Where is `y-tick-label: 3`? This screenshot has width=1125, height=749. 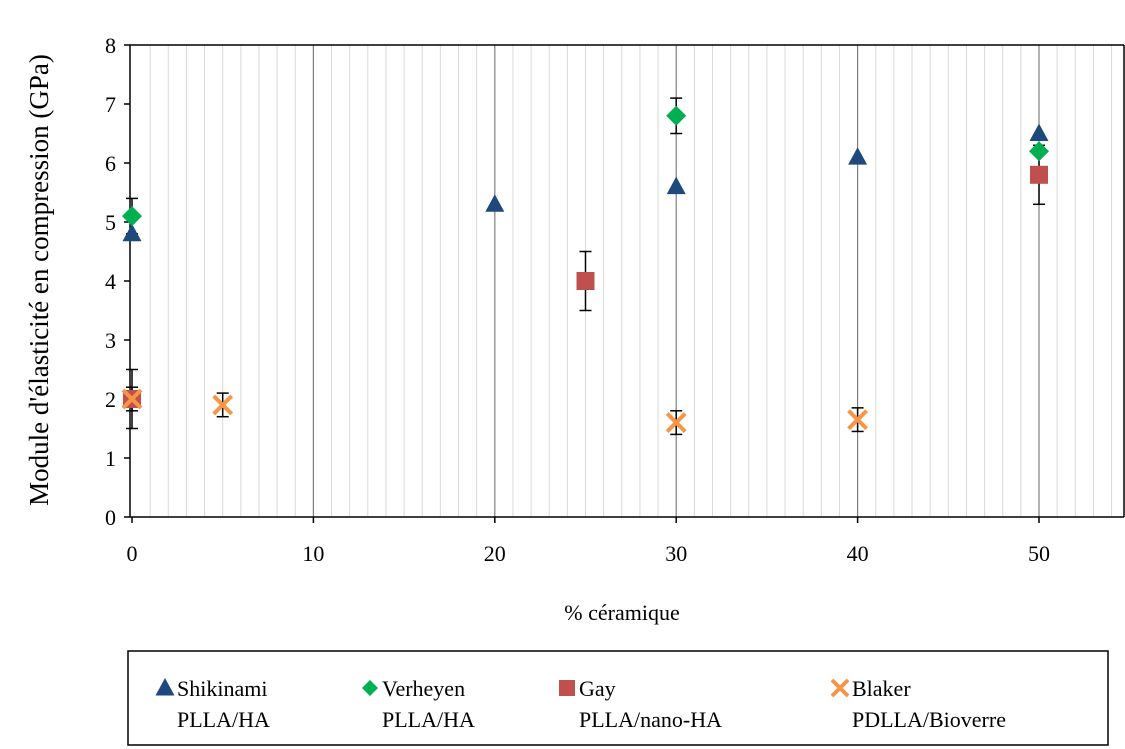
y-tick-label: 3 is located at coordinates (110, 340).